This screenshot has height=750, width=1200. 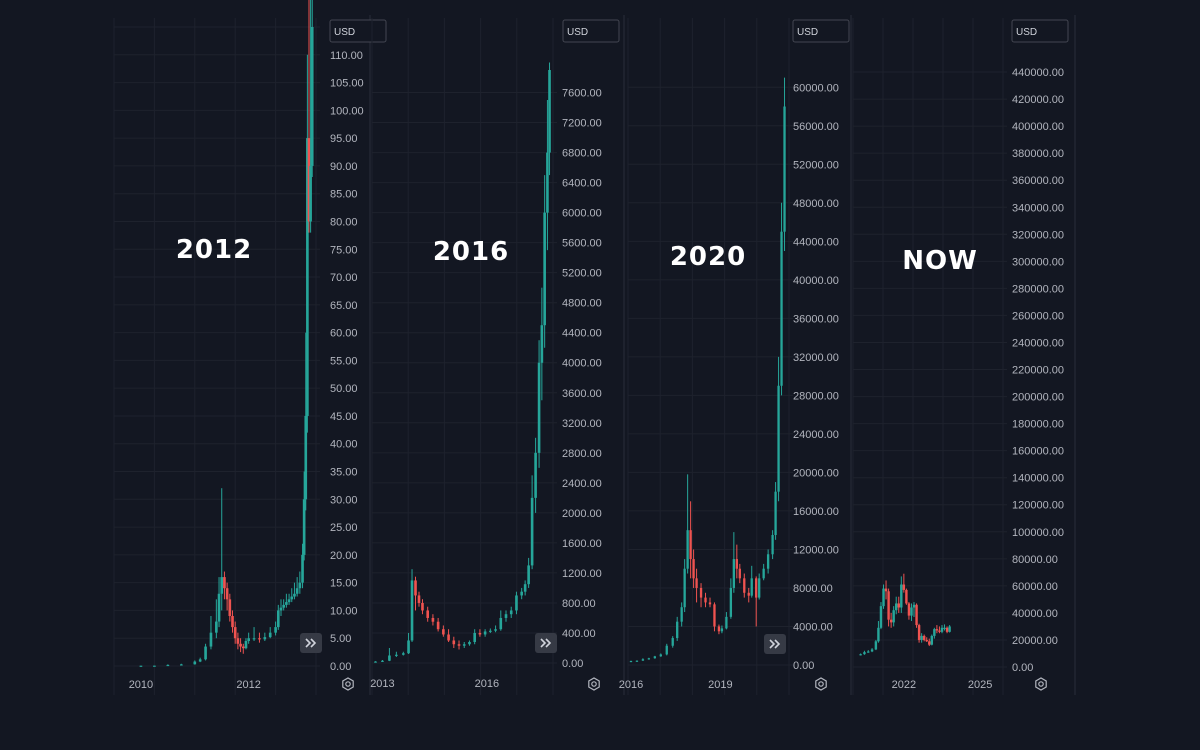 What do you see at coordinates (1038, 235) in the screenshot?
I see `y-tick-label: 320000.00` at bounding box center [1038, 235].